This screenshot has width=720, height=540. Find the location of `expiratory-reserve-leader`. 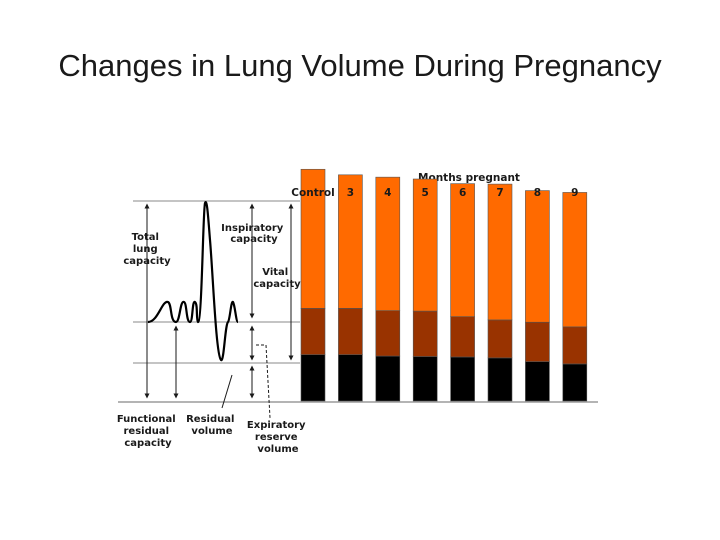

expiratory-reserve-leader is located at coordinates (263, 381).